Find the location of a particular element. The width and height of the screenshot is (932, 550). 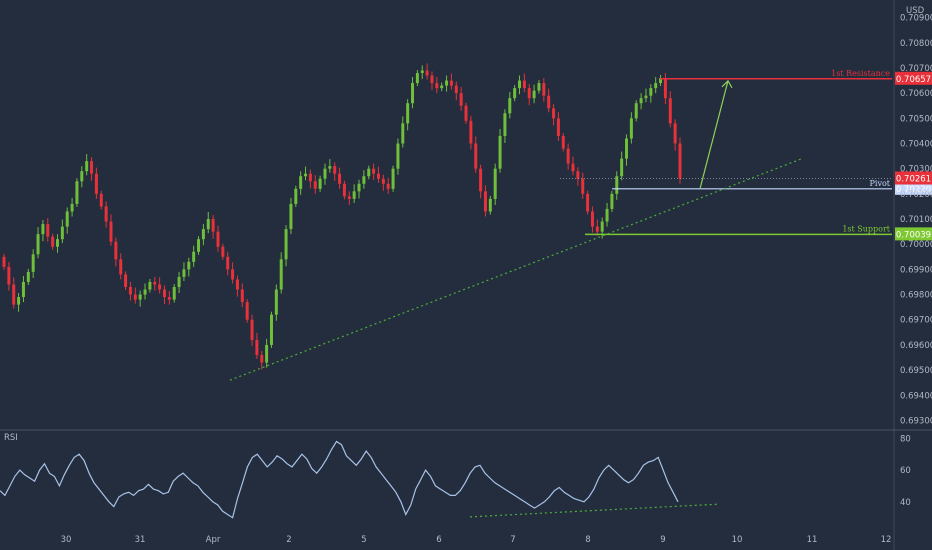

rsi-tick-label: 40 is located at coordinates (905, 503).